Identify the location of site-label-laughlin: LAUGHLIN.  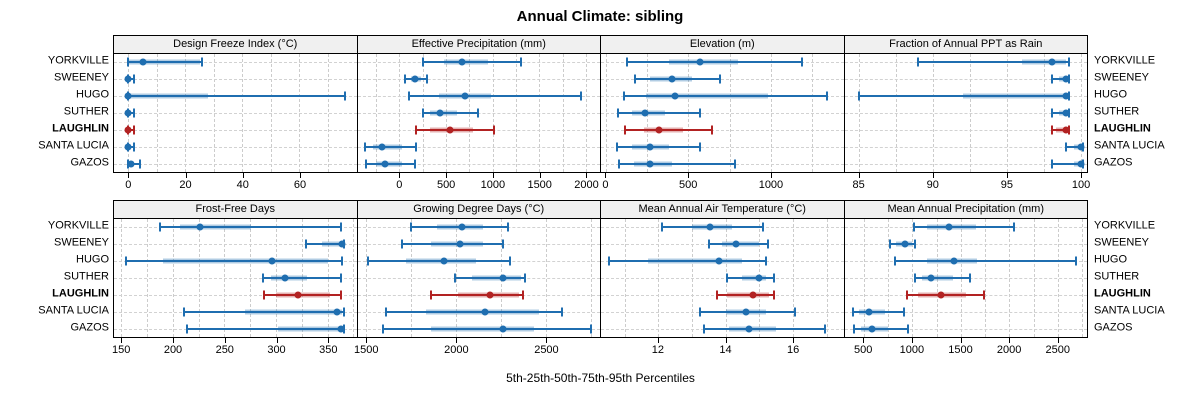
(1122, 293).